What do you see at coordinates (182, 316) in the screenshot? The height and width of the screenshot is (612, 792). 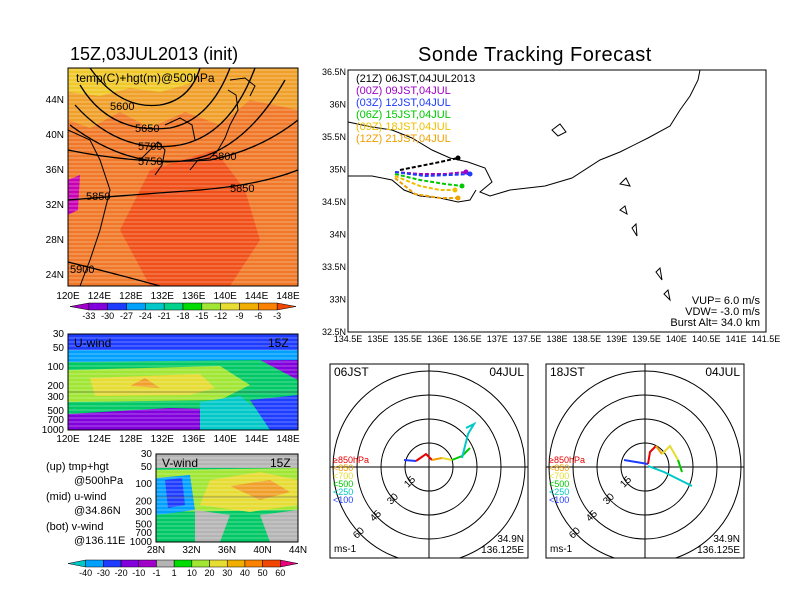 I see `colorbar-label: -18` at bounding box center [182, 316].